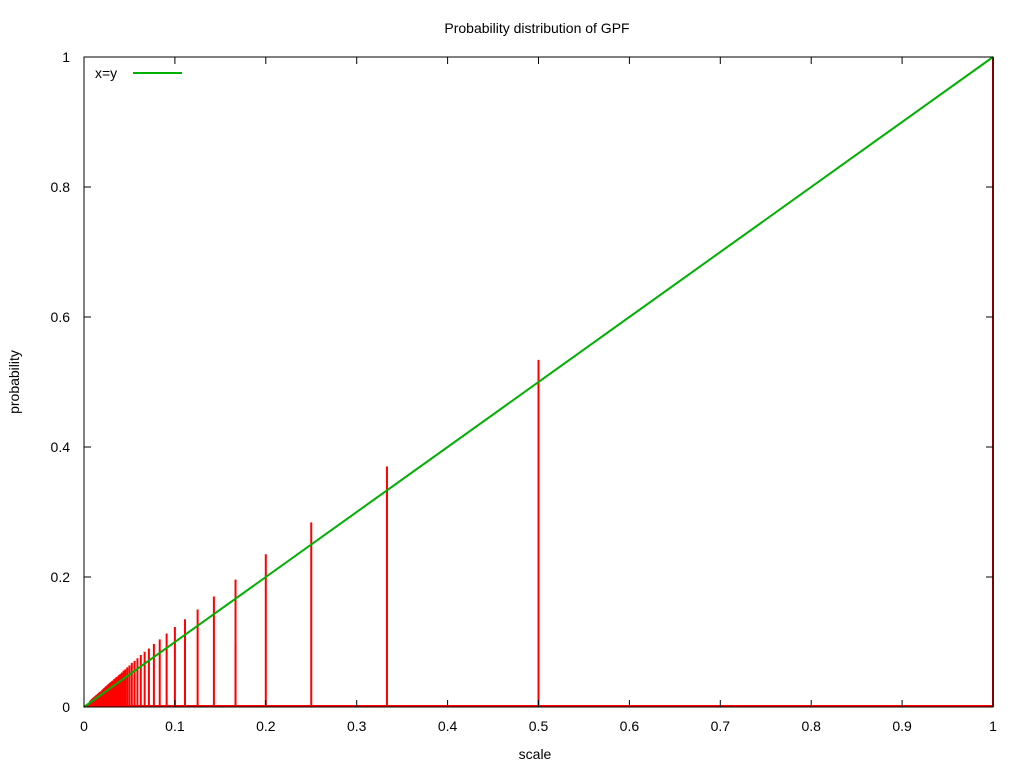  I want to click on x-tick-label: 0.6, so click(630, 726).